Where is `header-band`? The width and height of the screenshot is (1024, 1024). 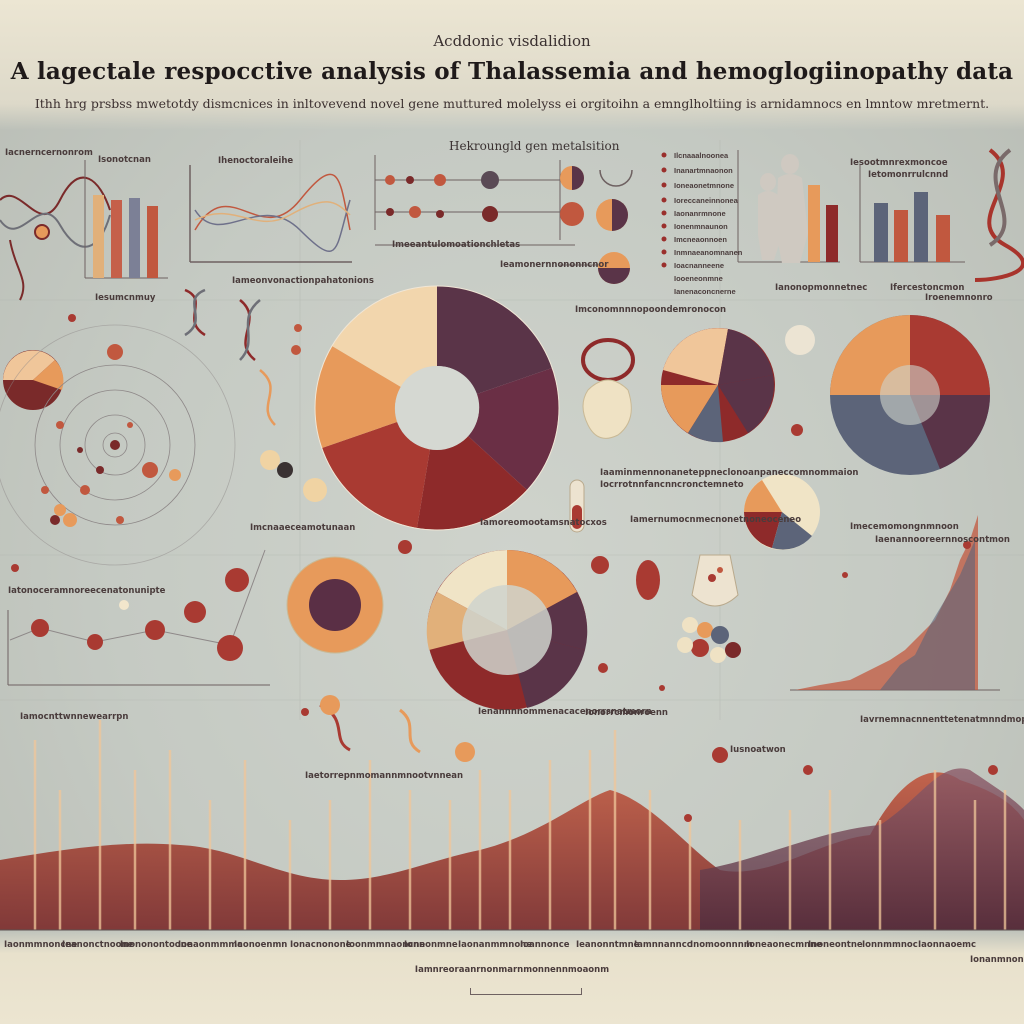 header-band is located at coordinates (512, 65).